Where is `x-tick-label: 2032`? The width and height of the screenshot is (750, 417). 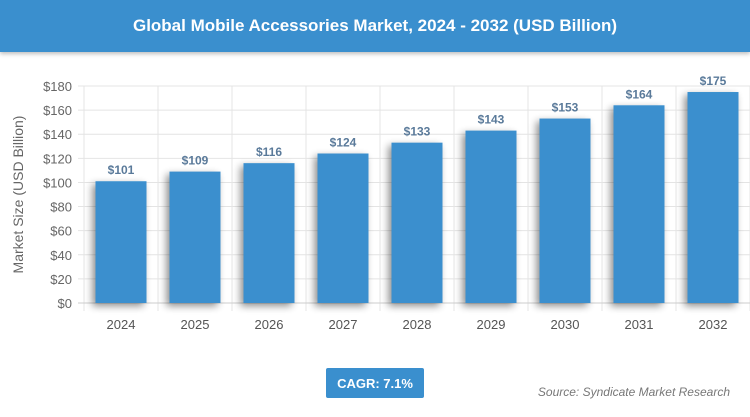 x-tick-label: 2032 is located at coordinates (713, 324).